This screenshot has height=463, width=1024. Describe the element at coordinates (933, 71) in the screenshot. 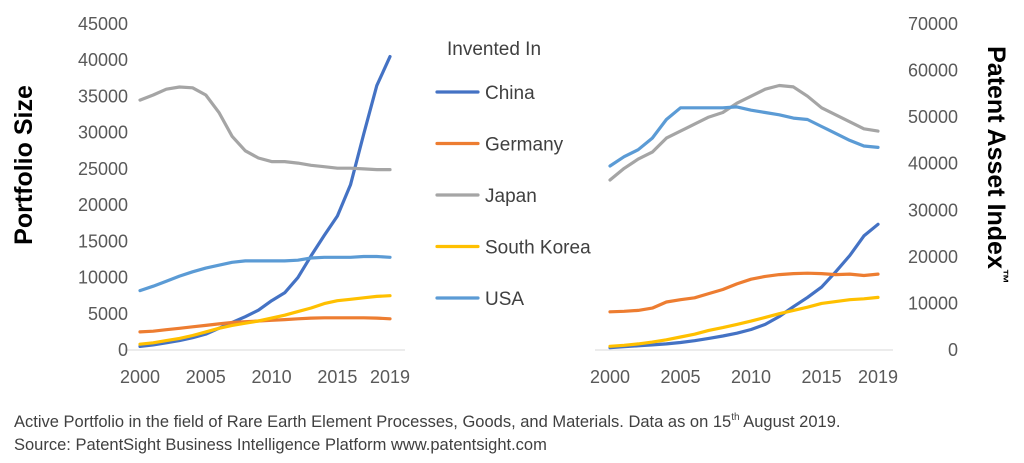

I see `y-tick-label: 60000` at that location.